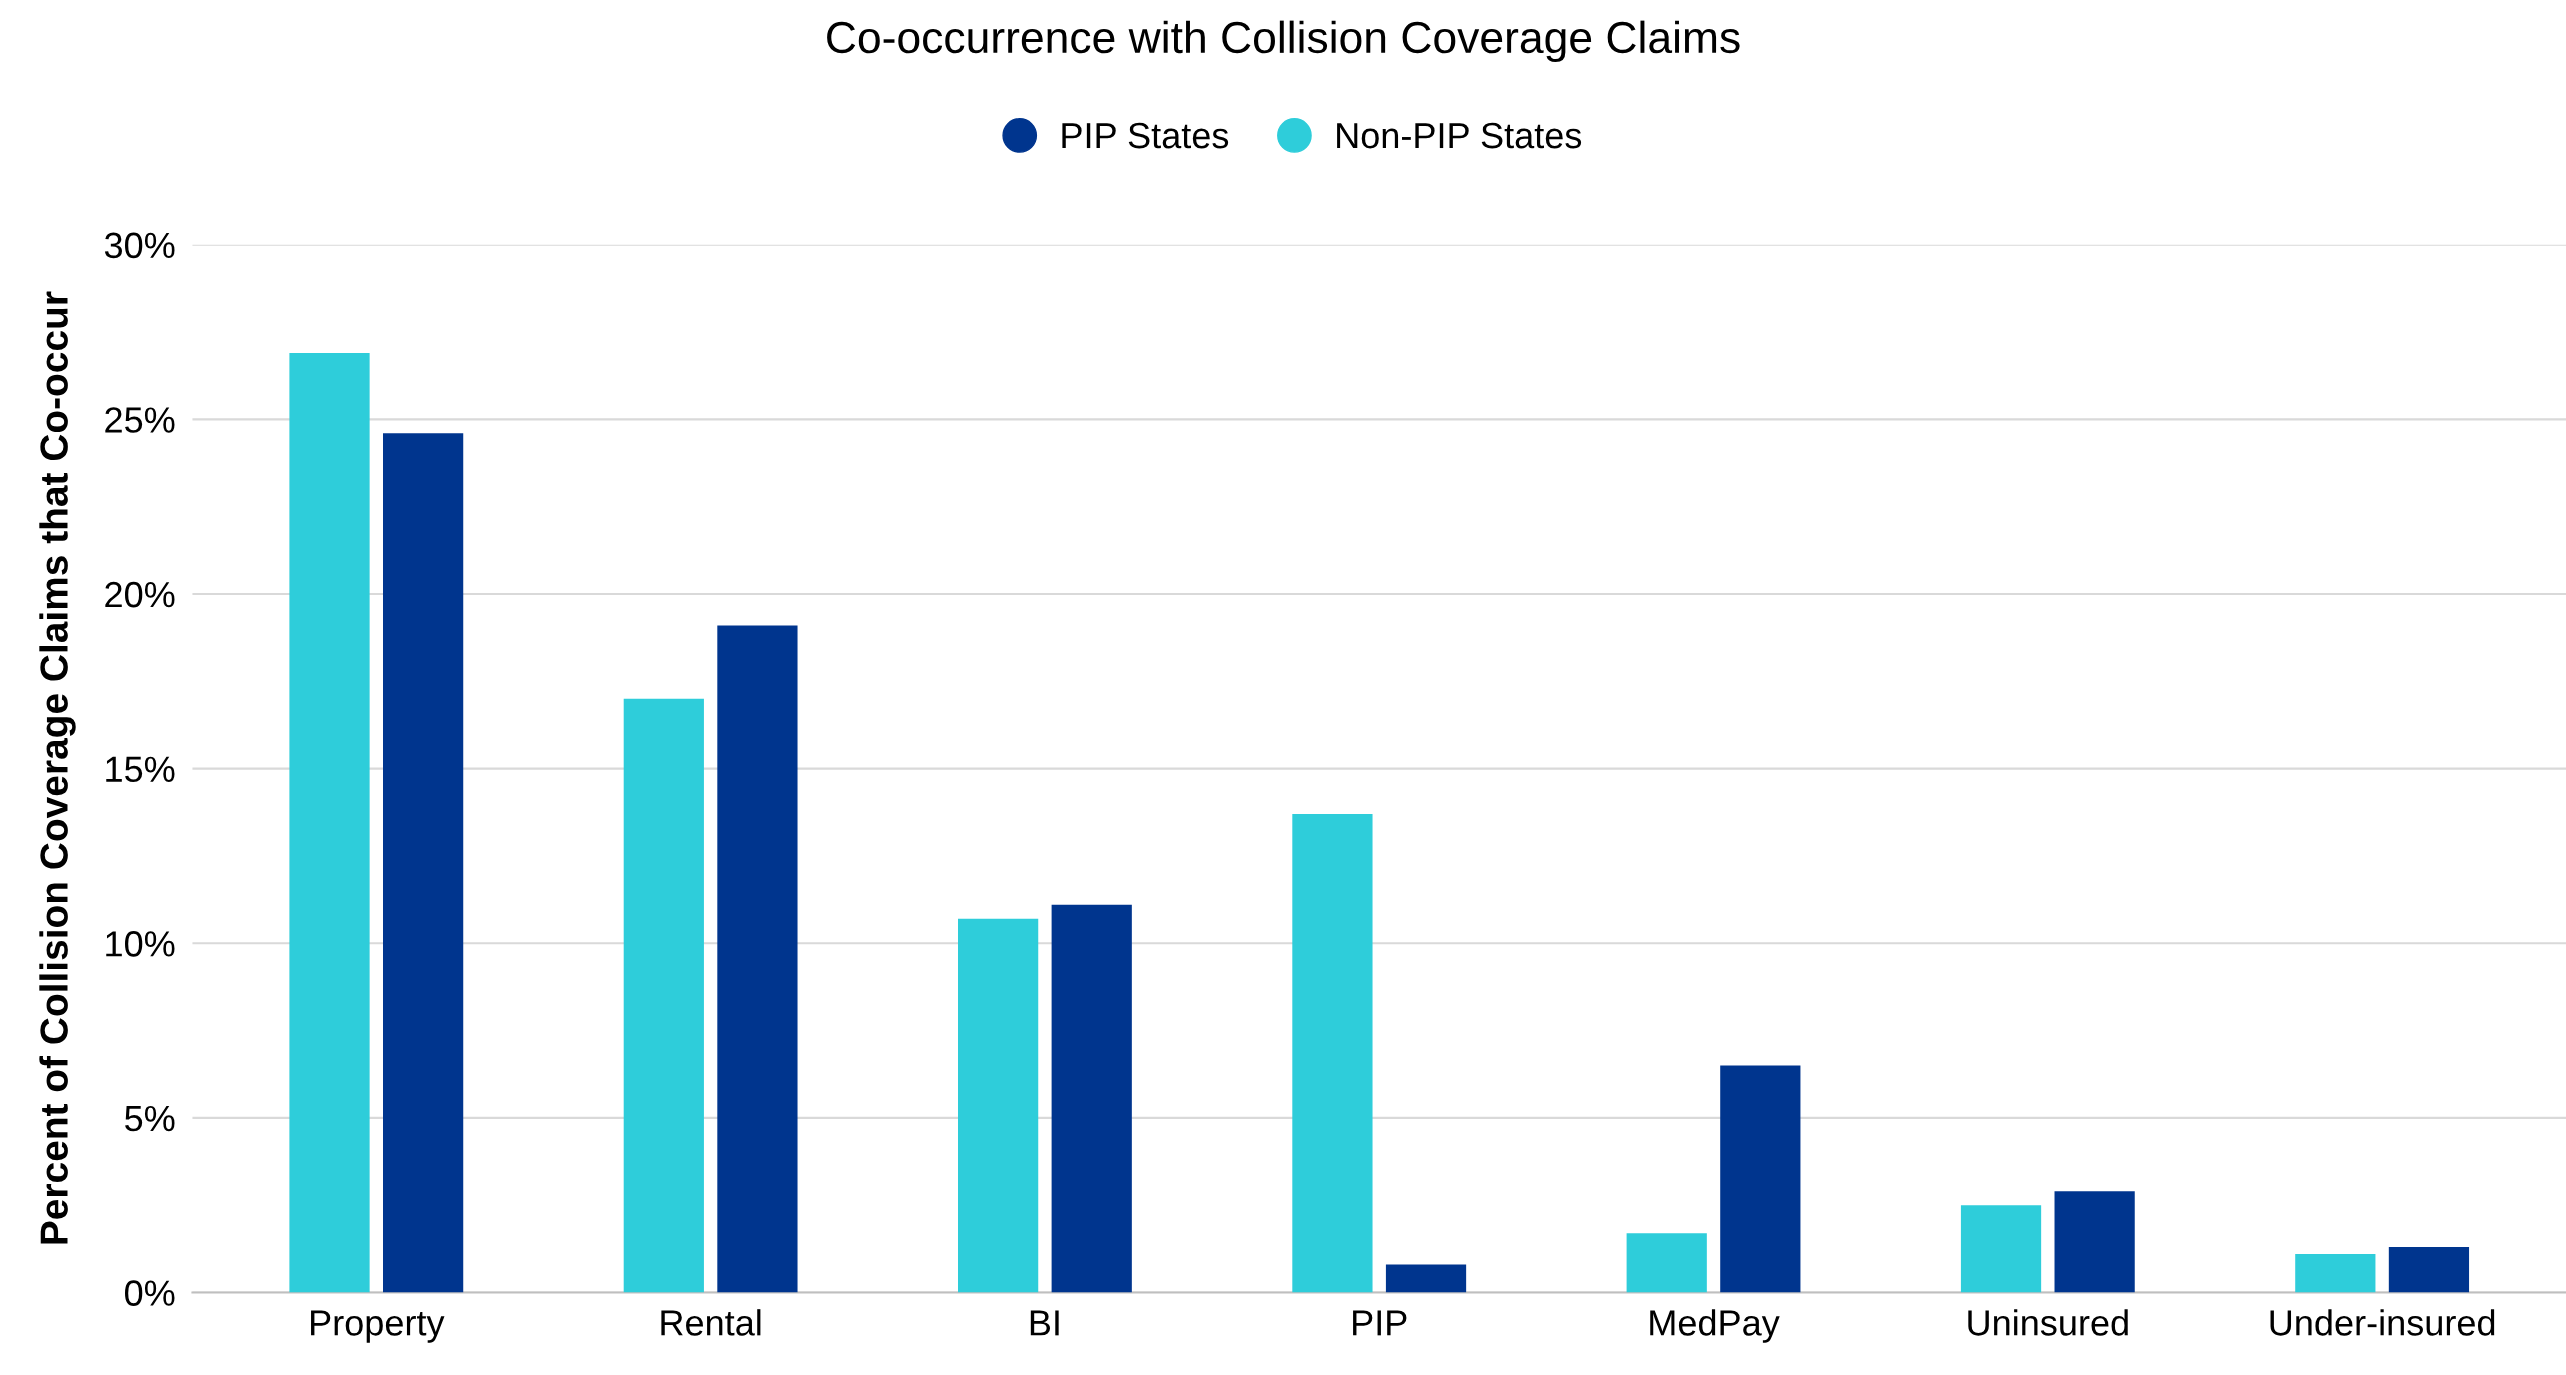 Image resolution: width=2566 pixels, height=1375 pixels. I want to click on y-tick-label: 0%, so click(150, 1293).